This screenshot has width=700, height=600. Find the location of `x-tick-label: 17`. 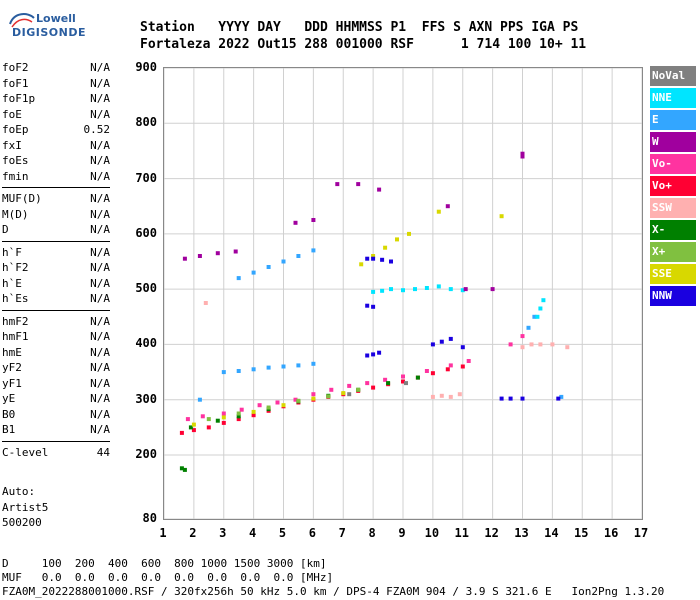

x-tick-label: 17 is located at coordinates (641, 533).